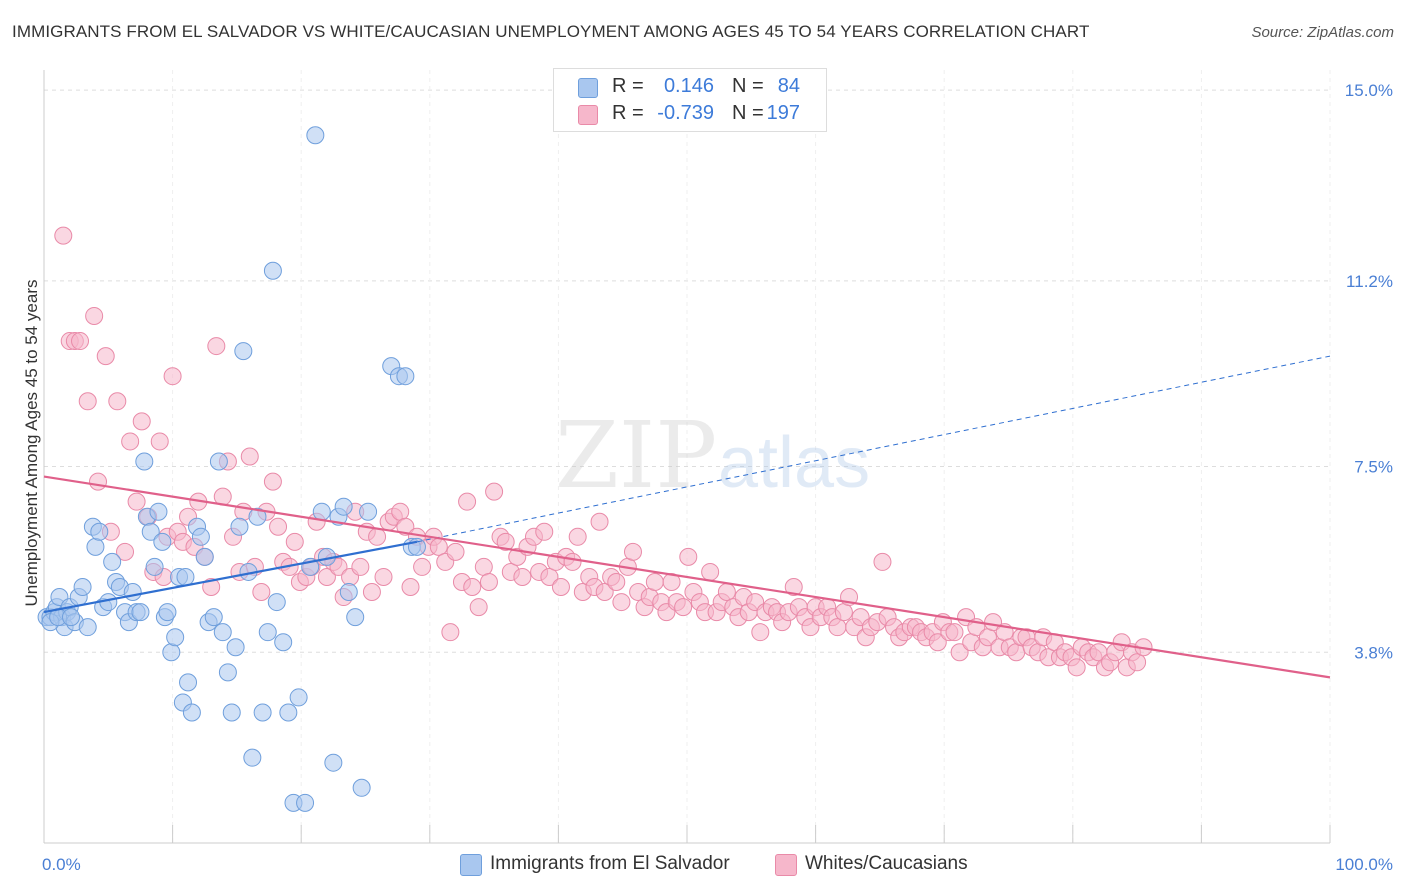 The width and height of the screenshot is (1406, 892). I want to click on y-tick-label: 3.8%, so click(1373, 652).